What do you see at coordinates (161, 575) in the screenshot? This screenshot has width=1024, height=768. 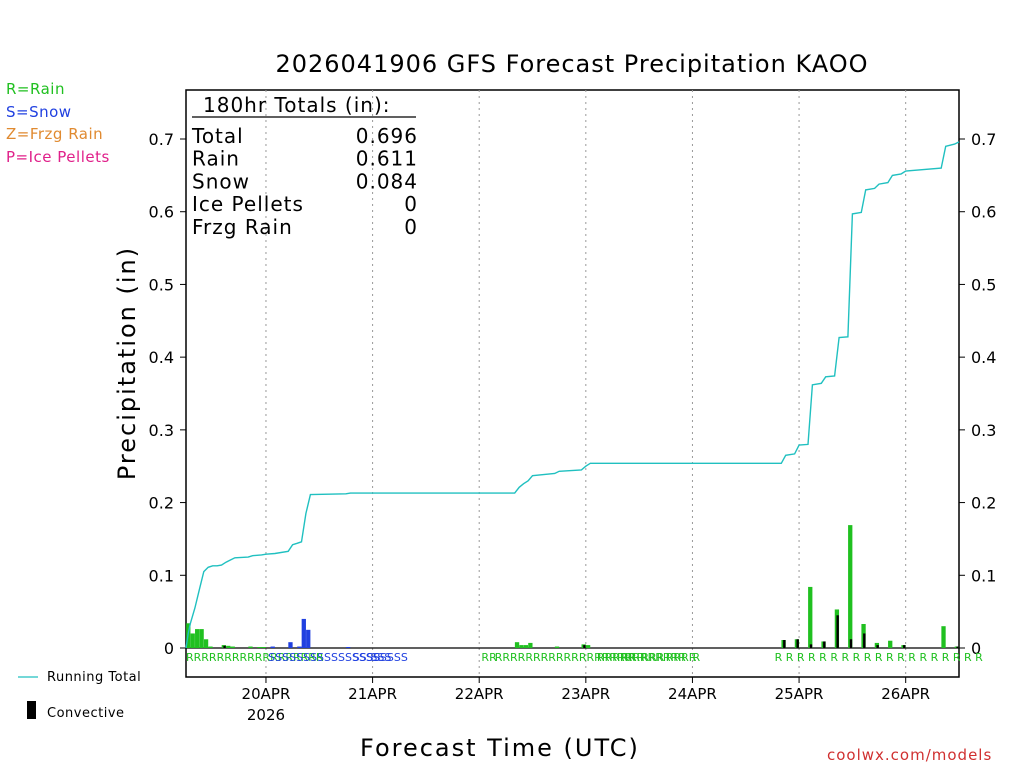 I see `y-tick-label-left: 0.1` at bounding box center [161, 575].